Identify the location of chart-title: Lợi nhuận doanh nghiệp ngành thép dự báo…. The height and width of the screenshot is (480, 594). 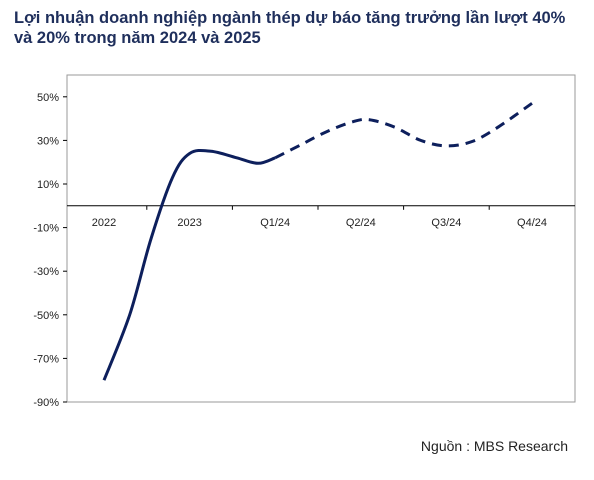
(290, 28).